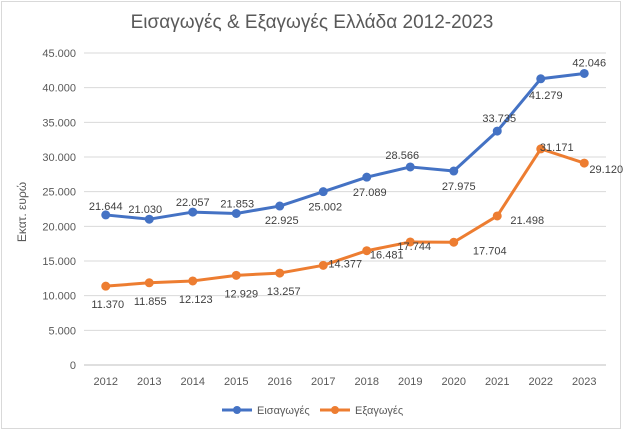  I want to click on x-tick-label: 2023, so click(584, 382).